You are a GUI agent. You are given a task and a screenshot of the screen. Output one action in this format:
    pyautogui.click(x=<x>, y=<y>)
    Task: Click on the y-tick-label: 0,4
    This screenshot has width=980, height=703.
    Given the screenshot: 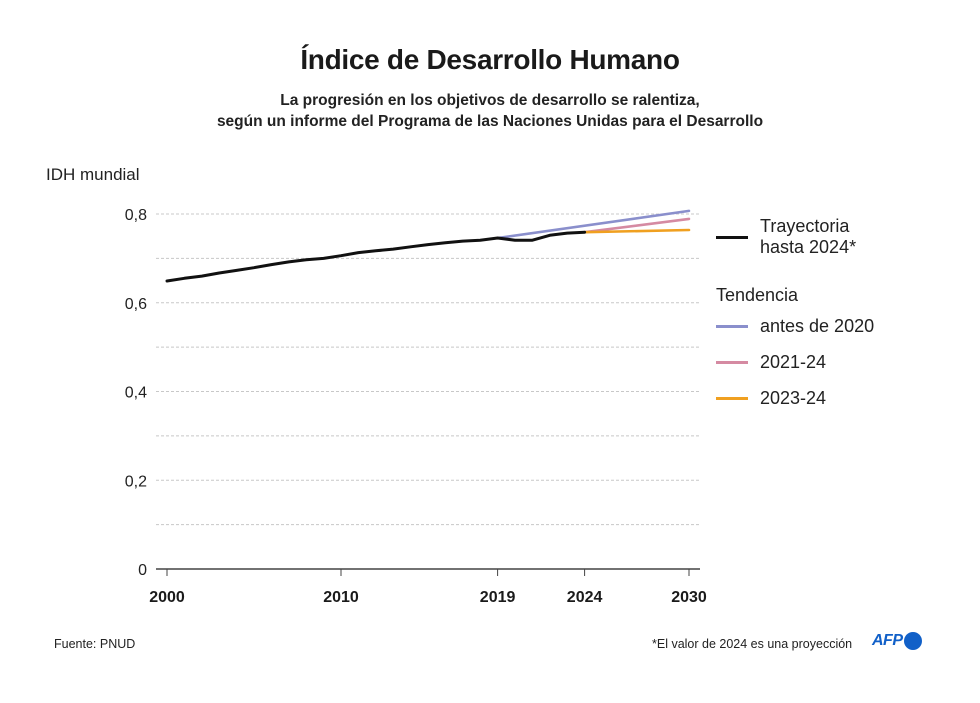 What is the action you would take?
    pyautogui.click(x=136, y=393)
    